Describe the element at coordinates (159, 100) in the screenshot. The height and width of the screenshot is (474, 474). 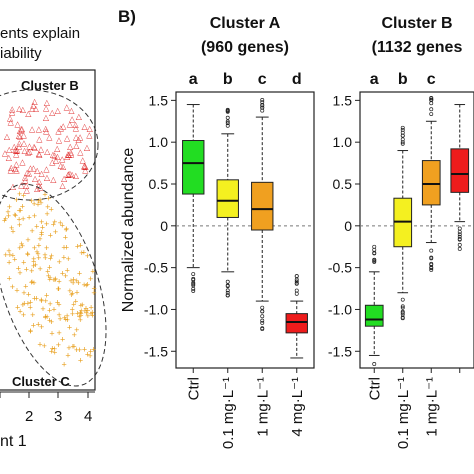
I see `y-tick-label: 1.5` at that location.